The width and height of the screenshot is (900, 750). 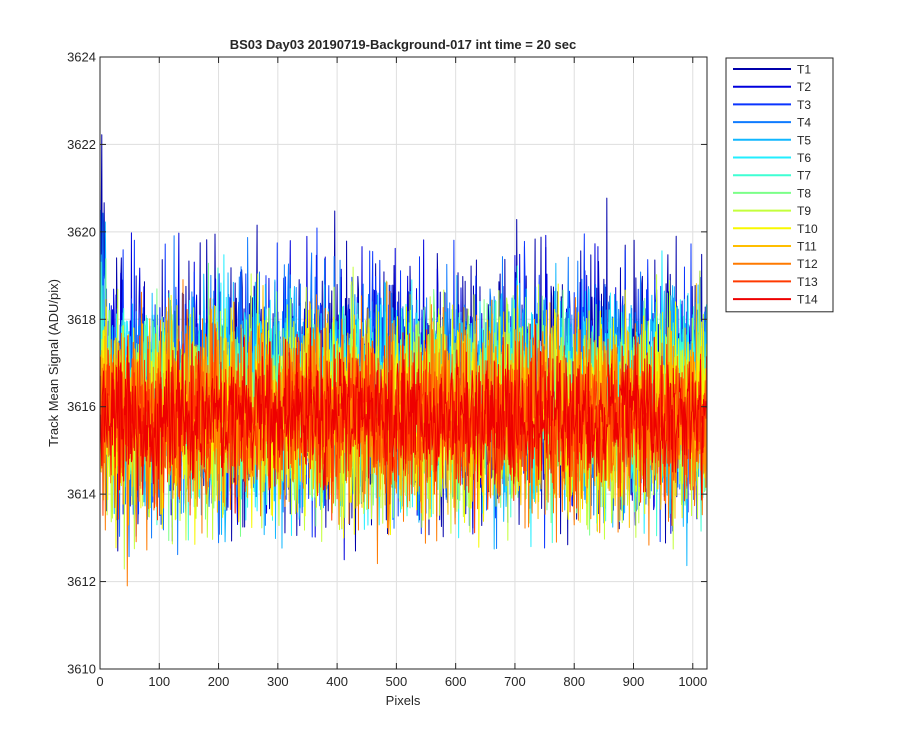 I want to click on legend-label-t2: T2, so click(x=804, y=87).